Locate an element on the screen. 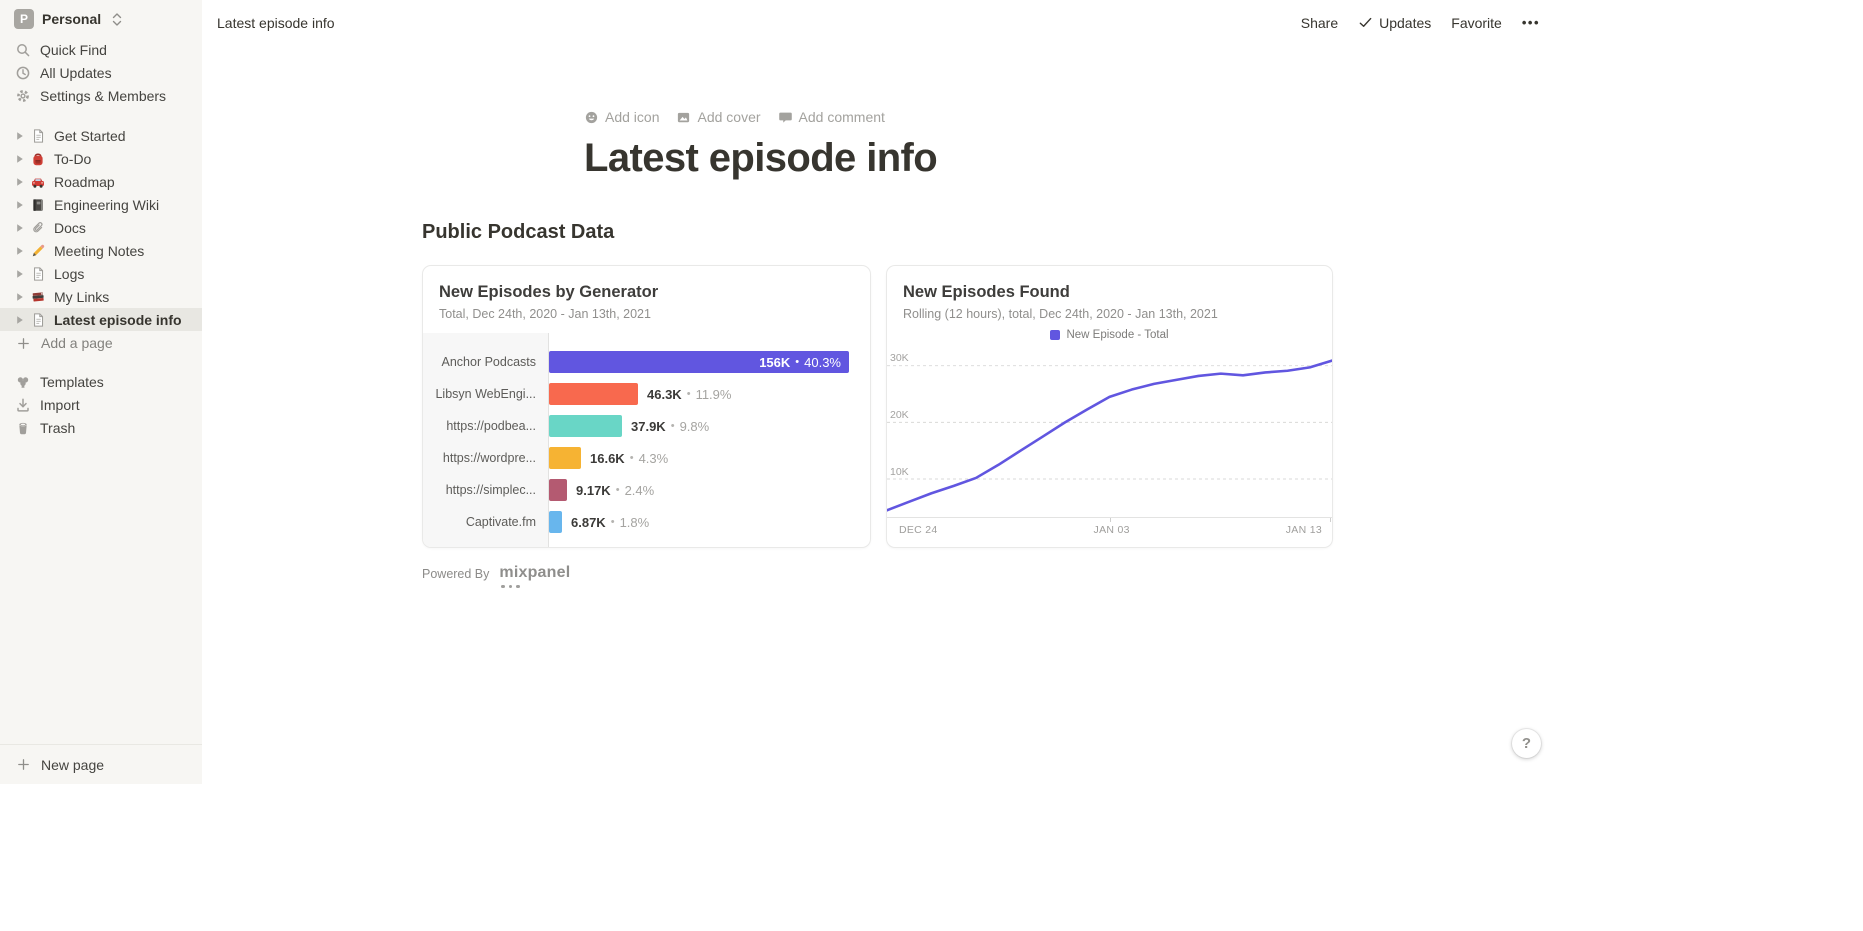 The height and width of the screenshot is (931, 1863). add-page-label: Add a page is located at coordinates (77, 343).